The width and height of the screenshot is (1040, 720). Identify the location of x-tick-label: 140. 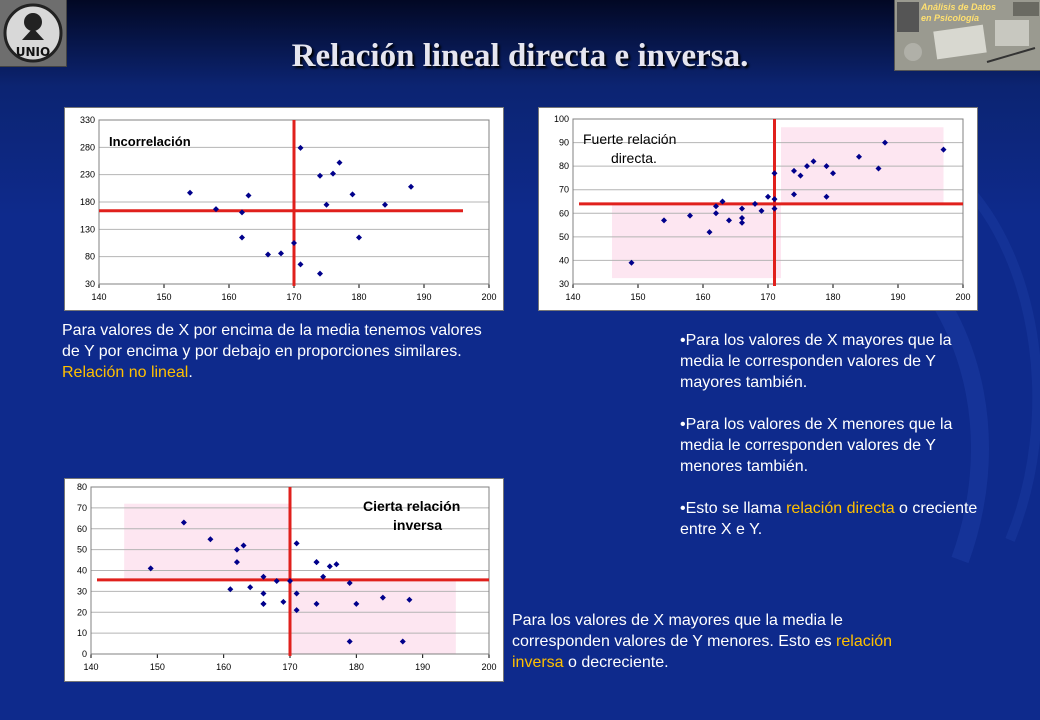
(90, 667).